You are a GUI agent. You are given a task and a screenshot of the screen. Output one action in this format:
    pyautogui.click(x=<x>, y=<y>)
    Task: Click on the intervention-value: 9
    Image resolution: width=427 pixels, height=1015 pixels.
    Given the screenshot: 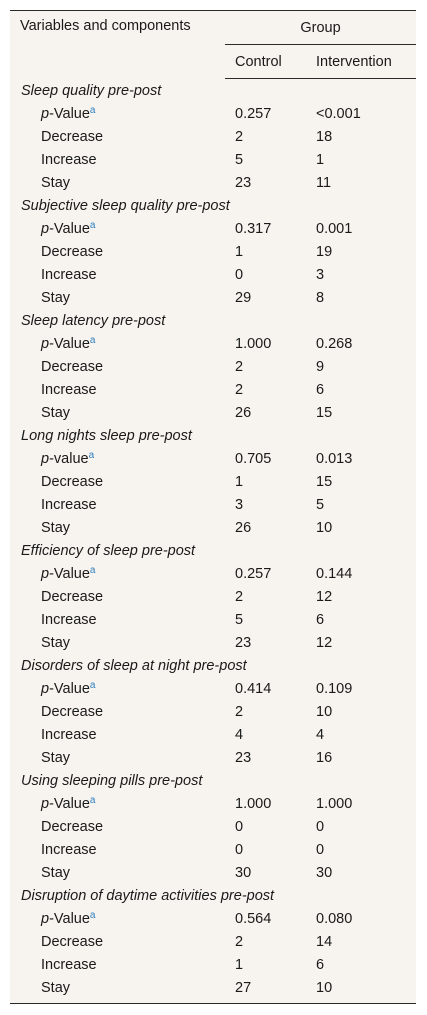 What is the action you would take?
    pyautogui.click(x=320, y=366)
    